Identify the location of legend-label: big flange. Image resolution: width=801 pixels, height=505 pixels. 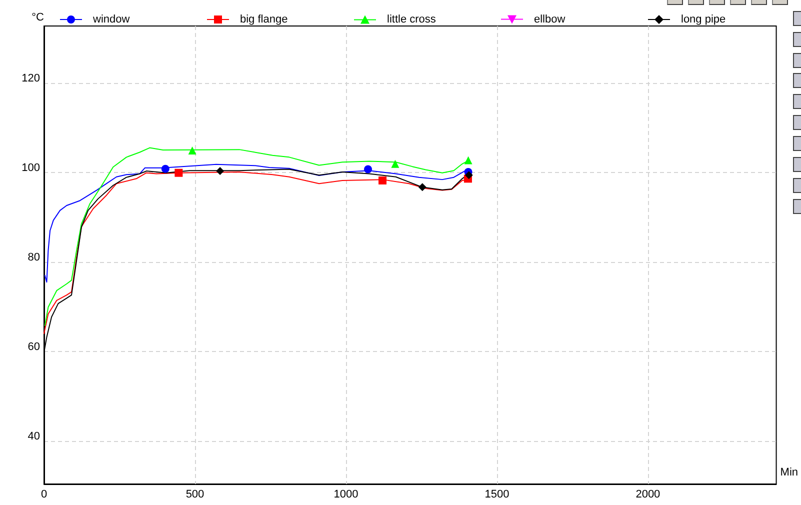
(264, 20).